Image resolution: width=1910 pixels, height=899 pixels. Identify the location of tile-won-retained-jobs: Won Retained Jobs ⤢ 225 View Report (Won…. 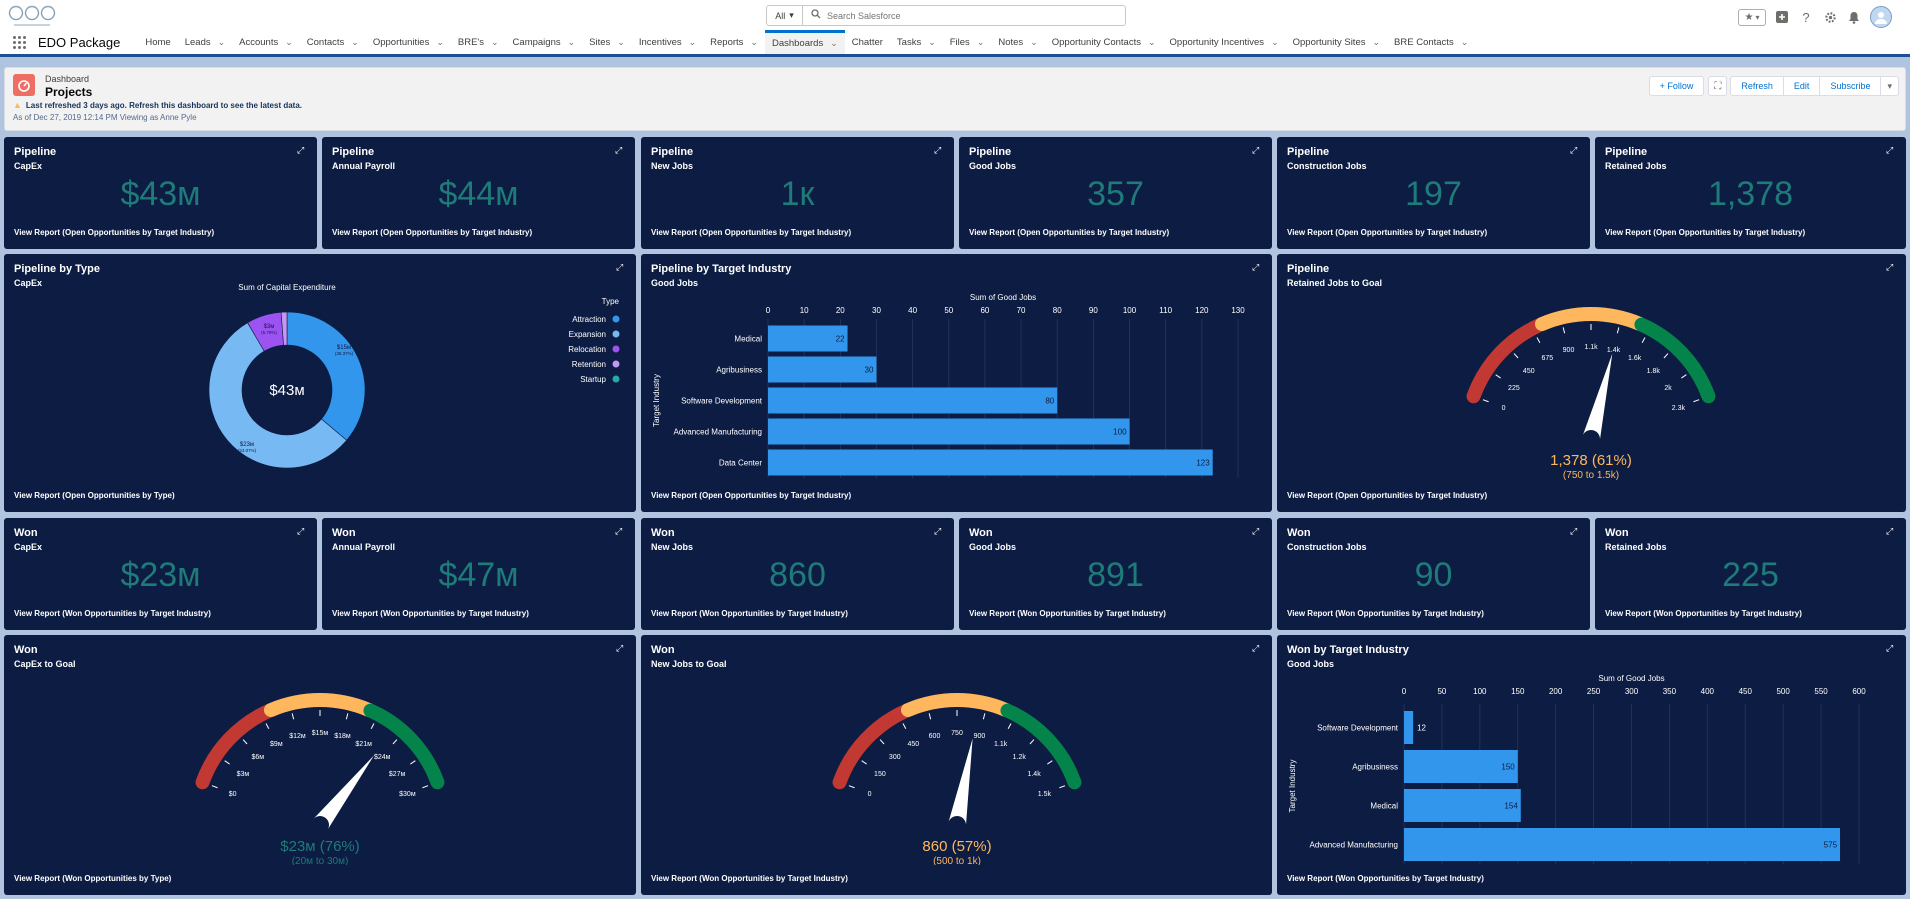
(1750, 574).